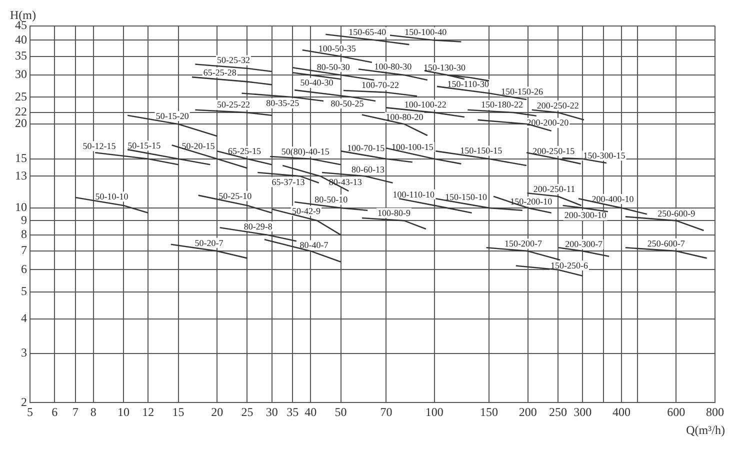  What do you see at coordinates (21, 158) in the screenshot?
I see `y-tick-label: 15` at bounding box center [21, 158].